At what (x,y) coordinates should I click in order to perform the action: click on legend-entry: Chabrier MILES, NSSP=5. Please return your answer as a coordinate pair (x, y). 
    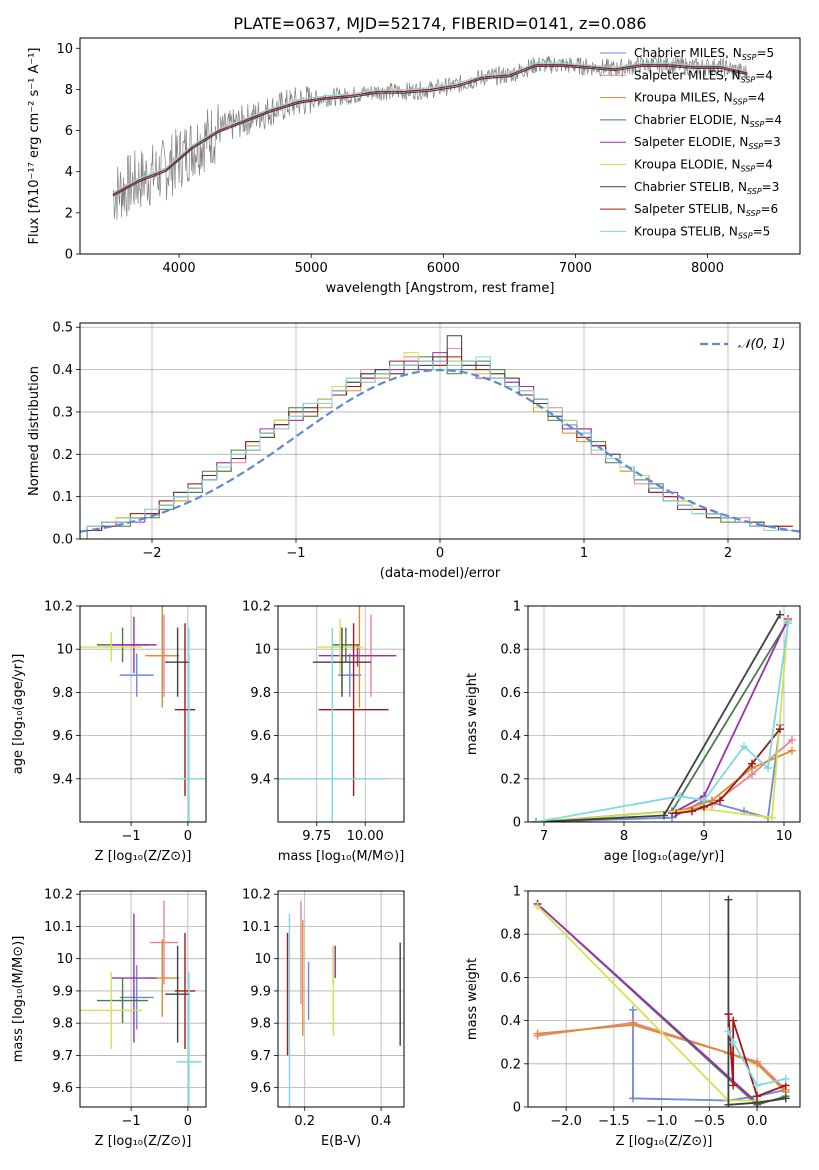
    Looking at the image, I should click on (704, 54).